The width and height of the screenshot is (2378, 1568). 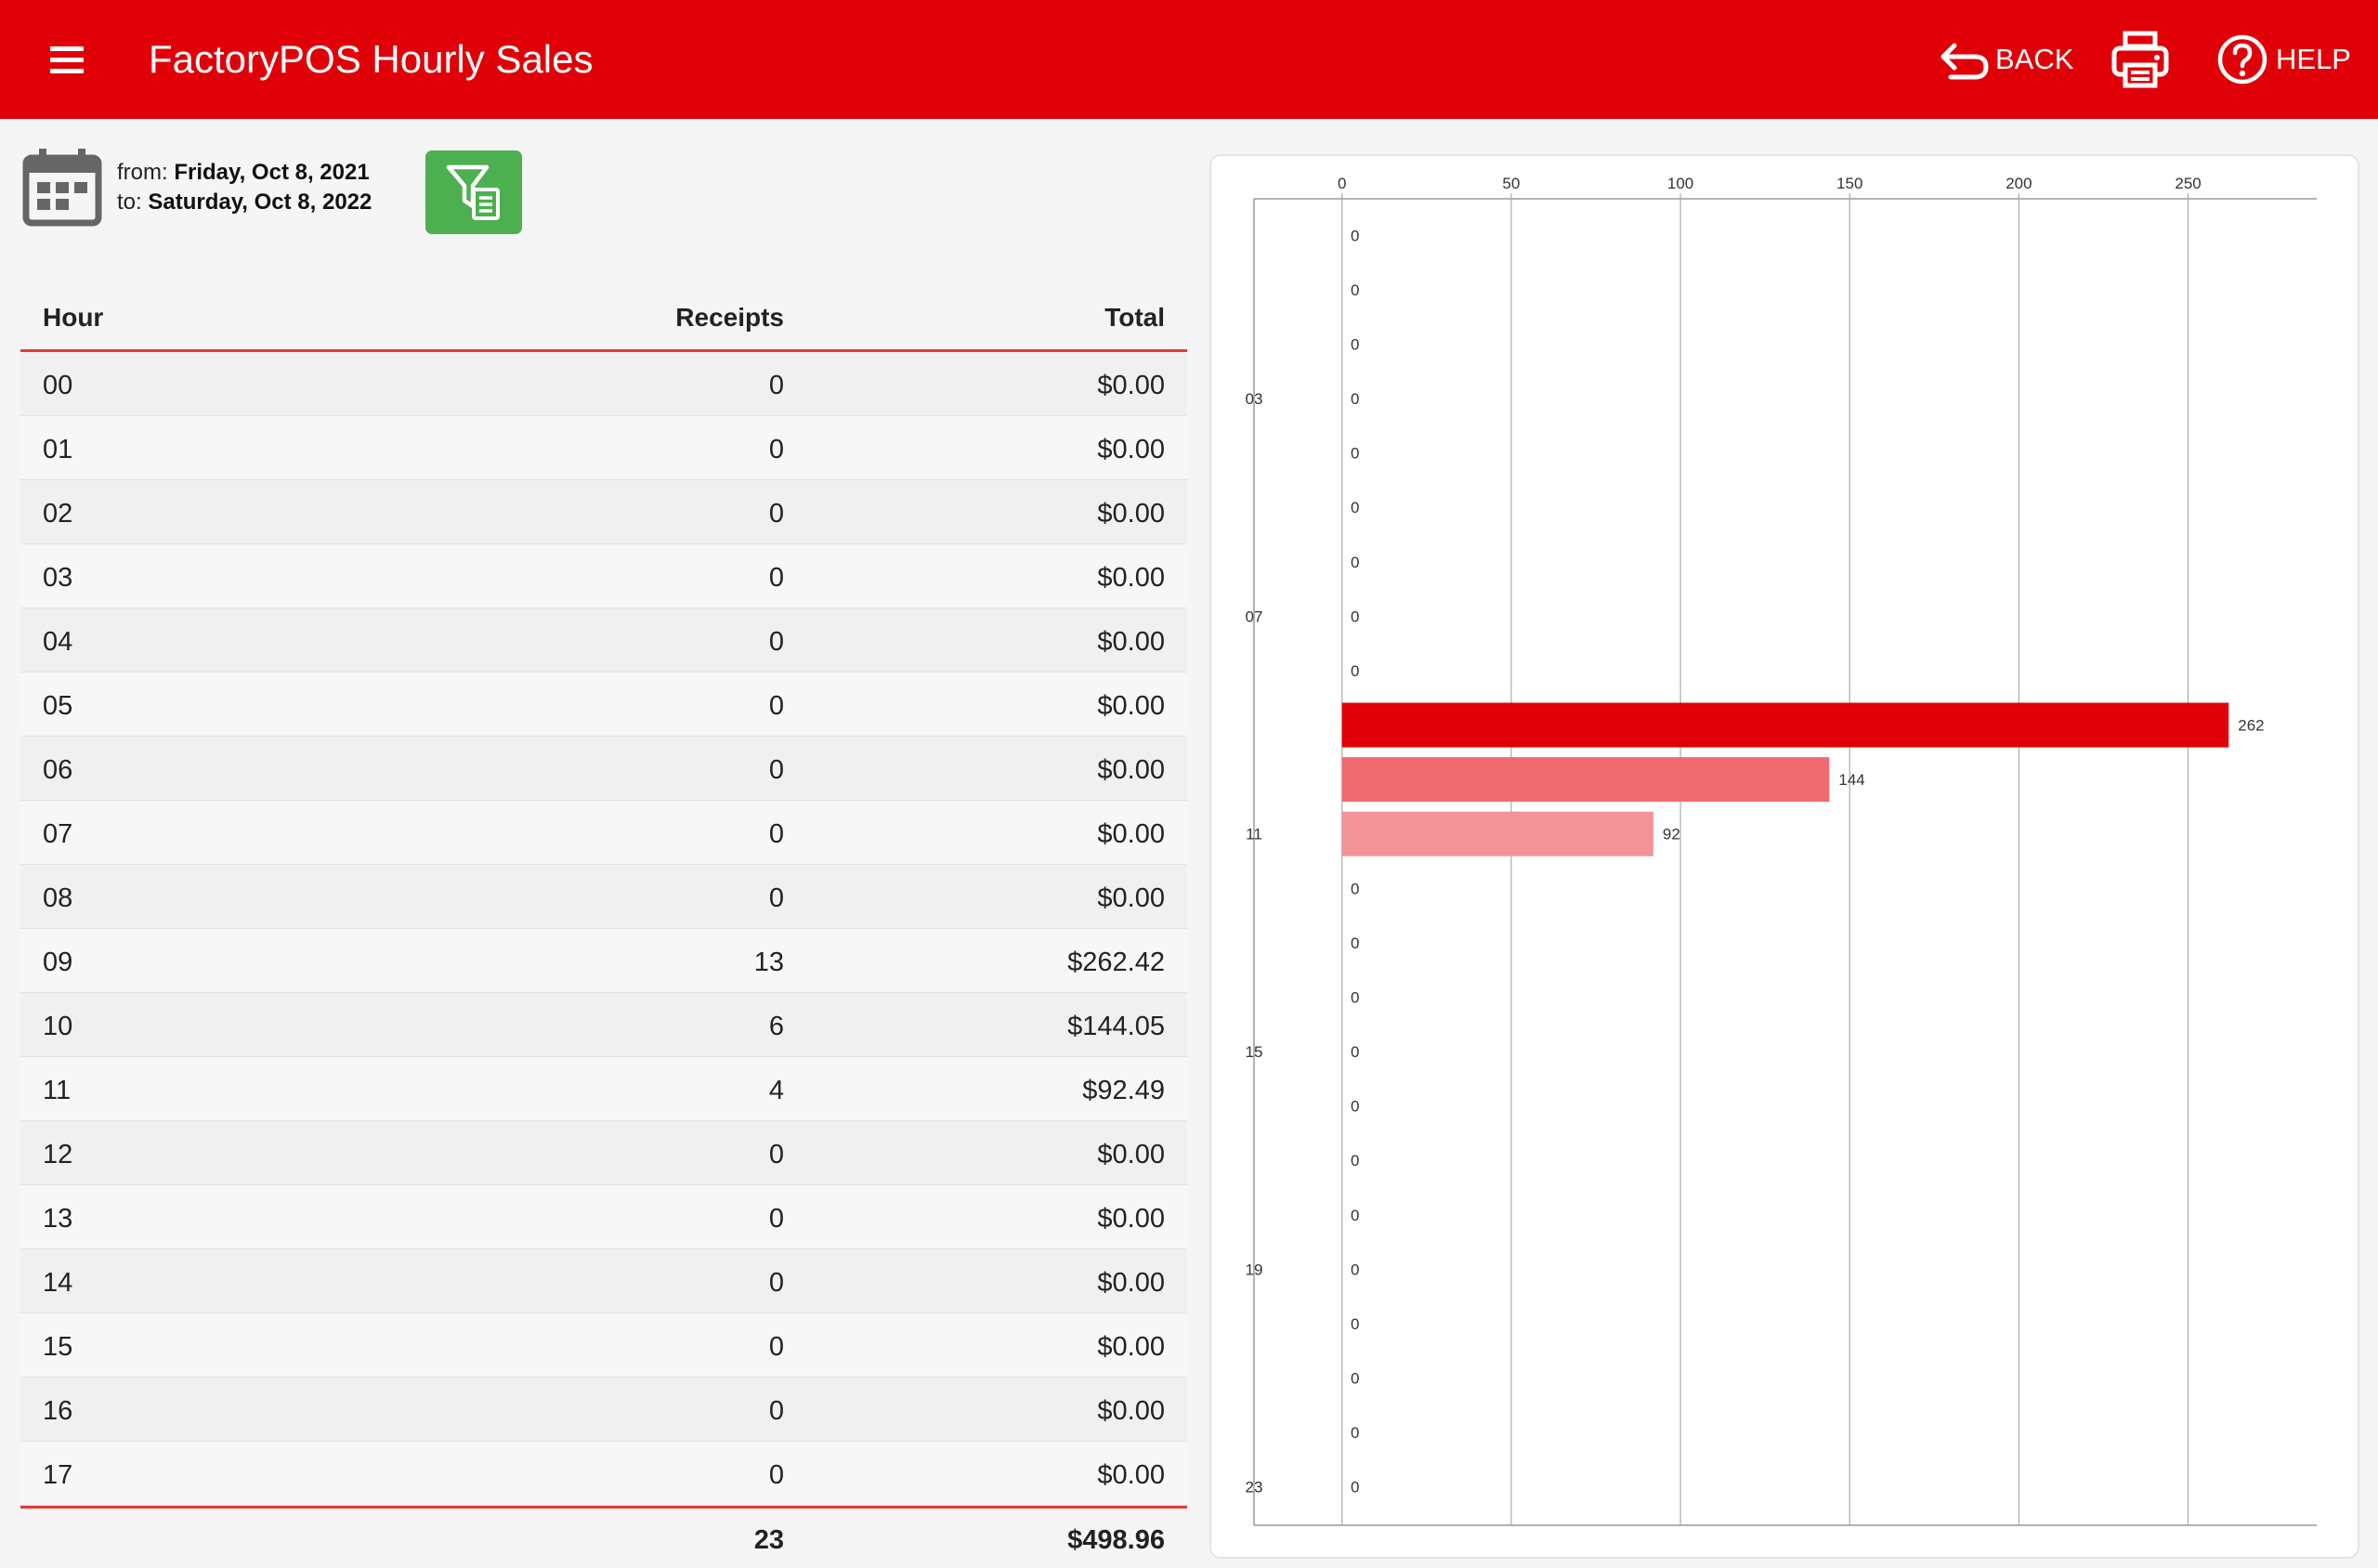 I want to click on y-tick-label: 03, so click(x=1254, y=399).